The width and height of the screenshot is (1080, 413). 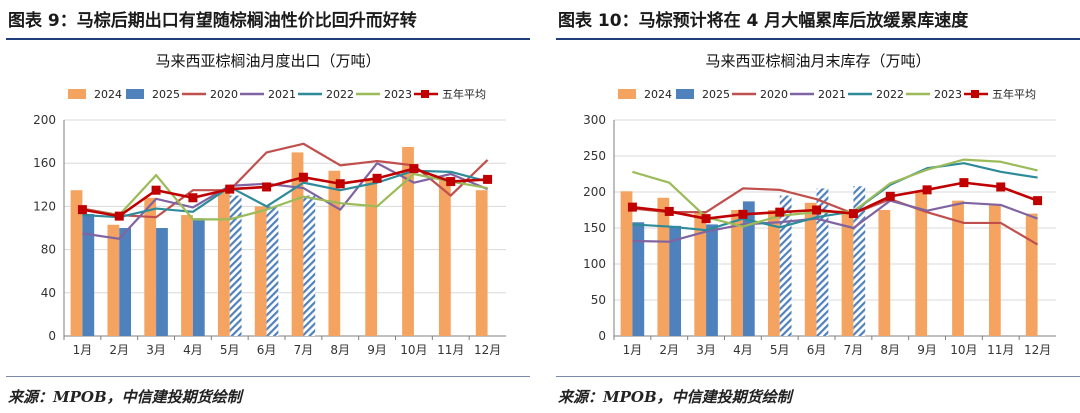 What do you see at coordinates (835, 197) in the screenshot?
I see `series-line-2022` at bounding box center [835, 197].